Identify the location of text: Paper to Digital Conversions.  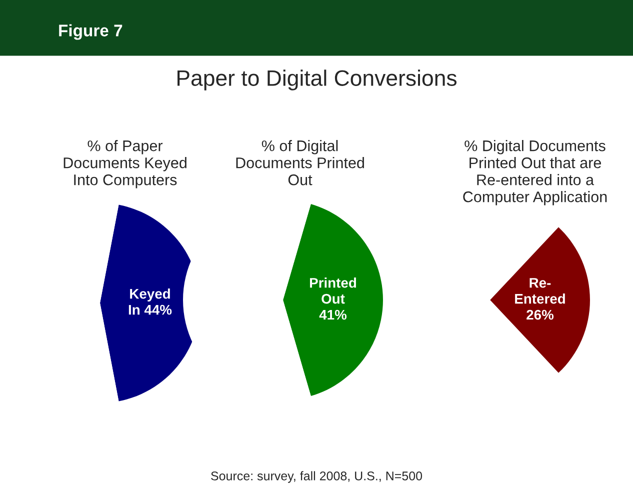
(317, 80).